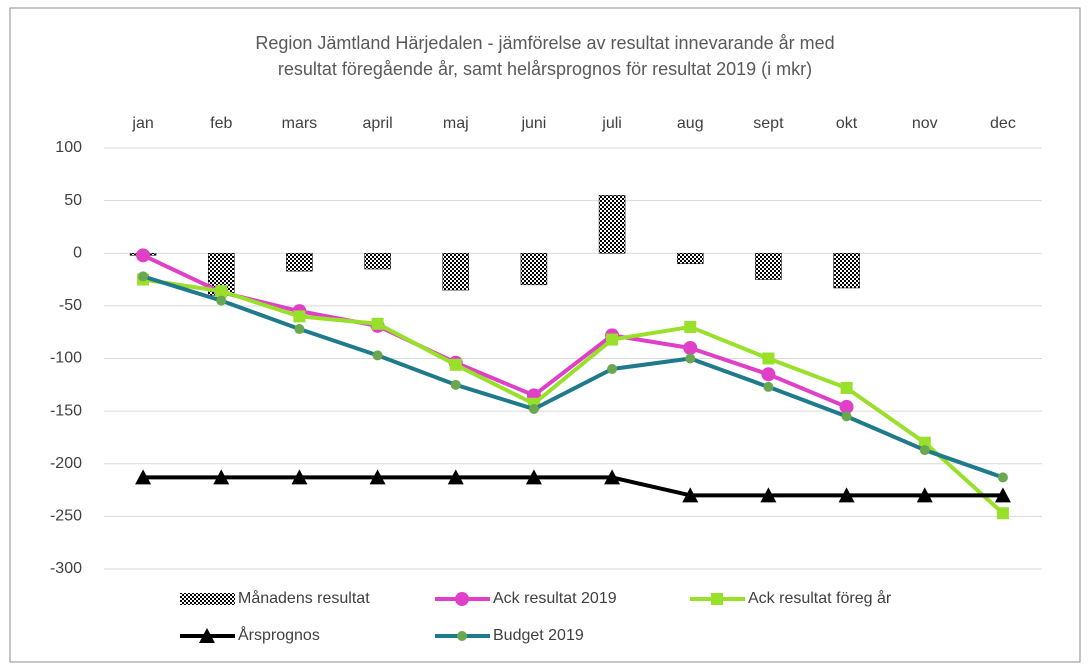 The image size is (1091, 664). I want to click on y-tick-label: -250, so click(66, 516).